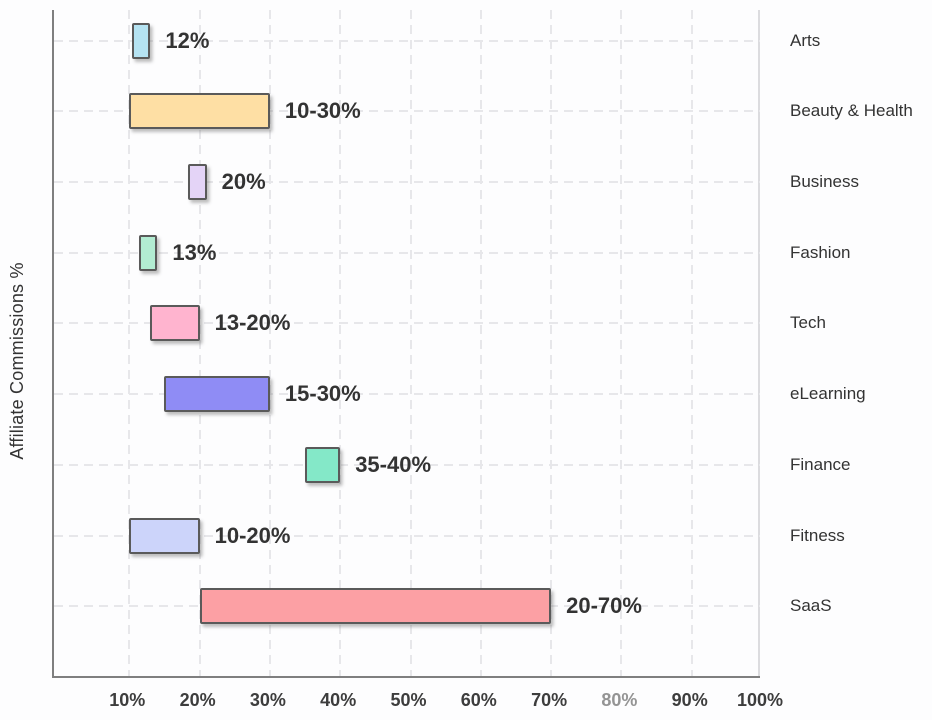  I want to click on y-axis-title: Affiliate Commissions %, so click(17, 361).